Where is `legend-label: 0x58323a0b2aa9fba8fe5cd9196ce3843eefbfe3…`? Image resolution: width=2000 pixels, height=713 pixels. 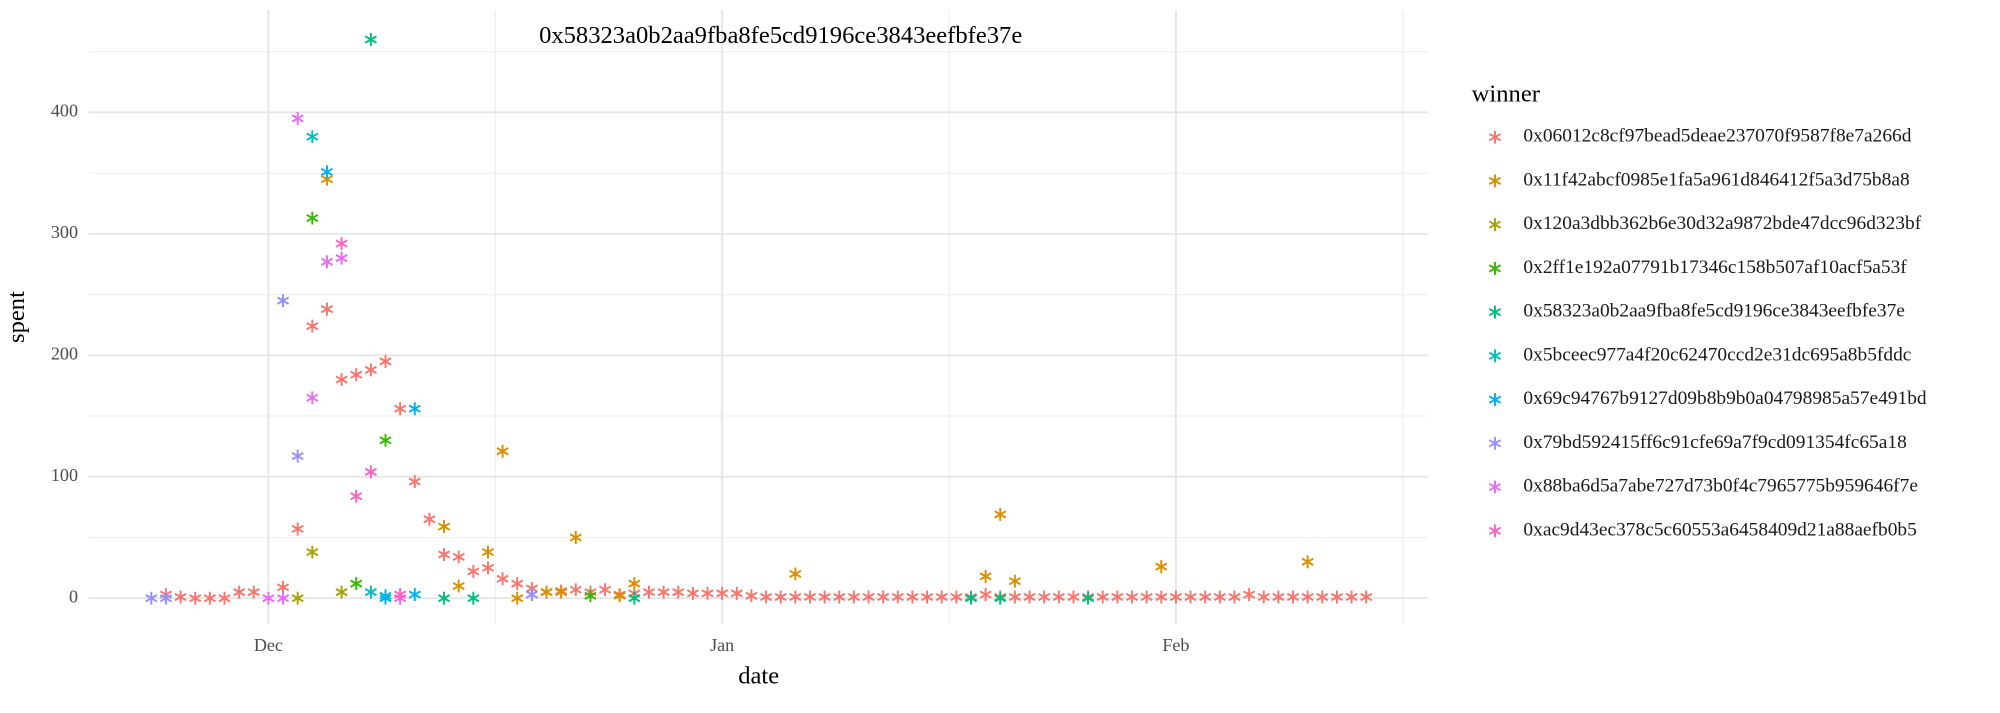 legend-label: 0x58323a0b2aa9fba8fe5cd9196ce3843eefbfe3… is located at coordinates (1714, 311).